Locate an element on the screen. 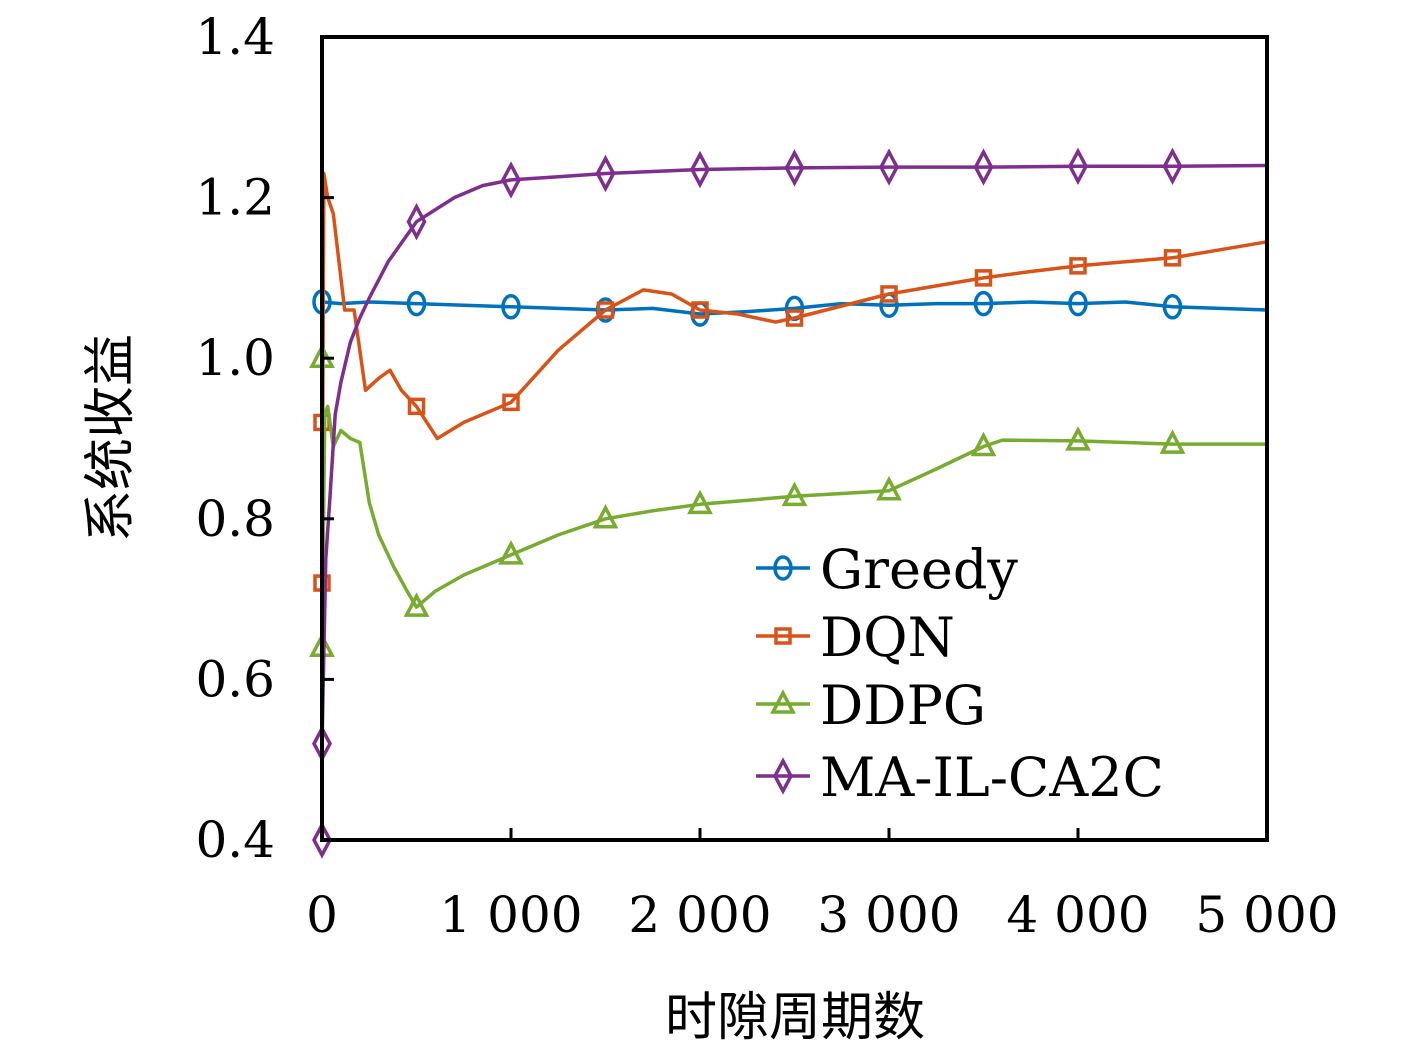 Image resolution: width=1417 pixels, height=1050 pixels. legend-item-ddpg: DDPG is located at coordinates (871, 705).